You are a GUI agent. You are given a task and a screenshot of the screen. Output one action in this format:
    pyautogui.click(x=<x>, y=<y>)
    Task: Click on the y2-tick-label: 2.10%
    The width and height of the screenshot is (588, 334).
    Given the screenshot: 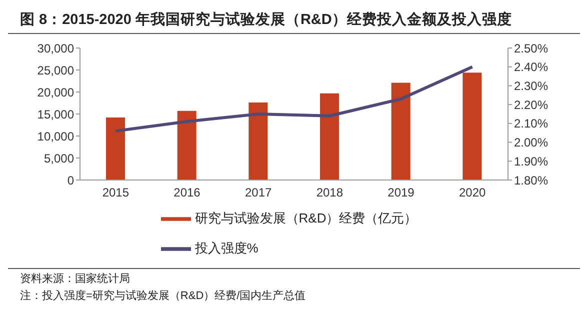 What is the action you would take?
    pyautogui.click(x=531, y=123)
    